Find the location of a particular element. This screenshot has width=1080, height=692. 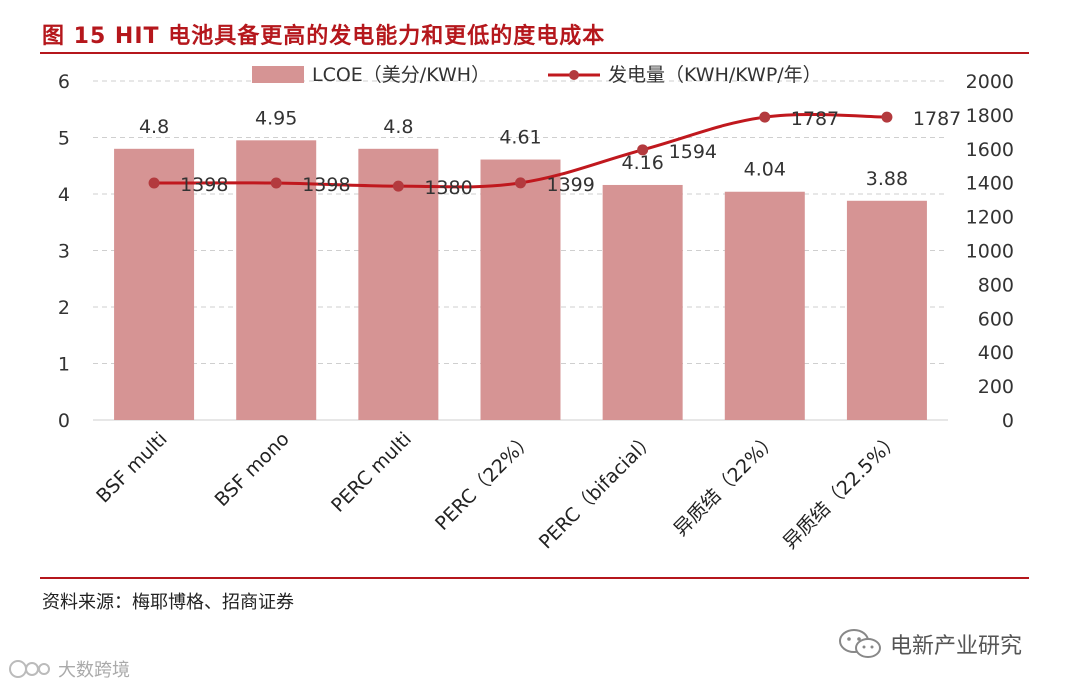

y-right-tick-label: 400 is located at coordinates (996, 353).